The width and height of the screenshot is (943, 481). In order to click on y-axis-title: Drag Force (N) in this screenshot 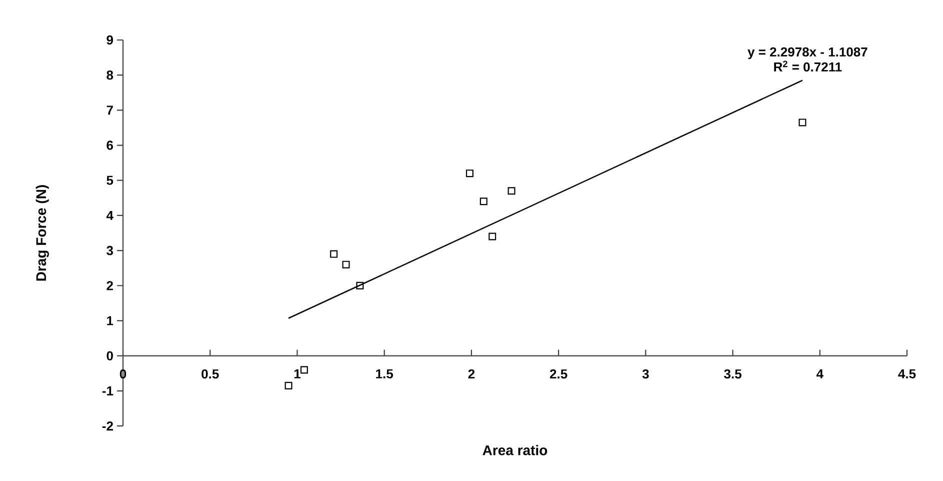, I will do `click(42, 233)`.